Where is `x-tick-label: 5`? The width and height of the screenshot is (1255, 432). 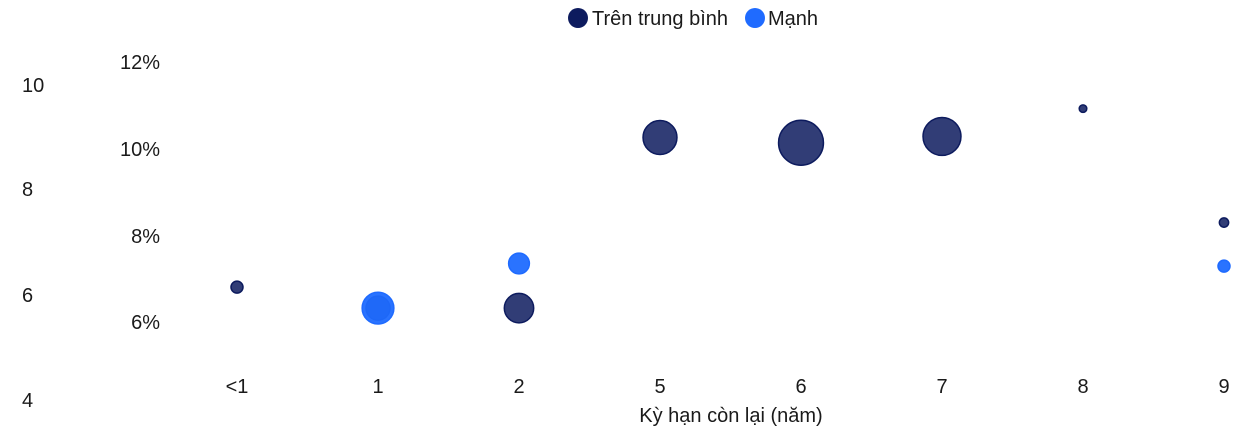 x-tick-label: 5 is located at coordinates (659, 387).